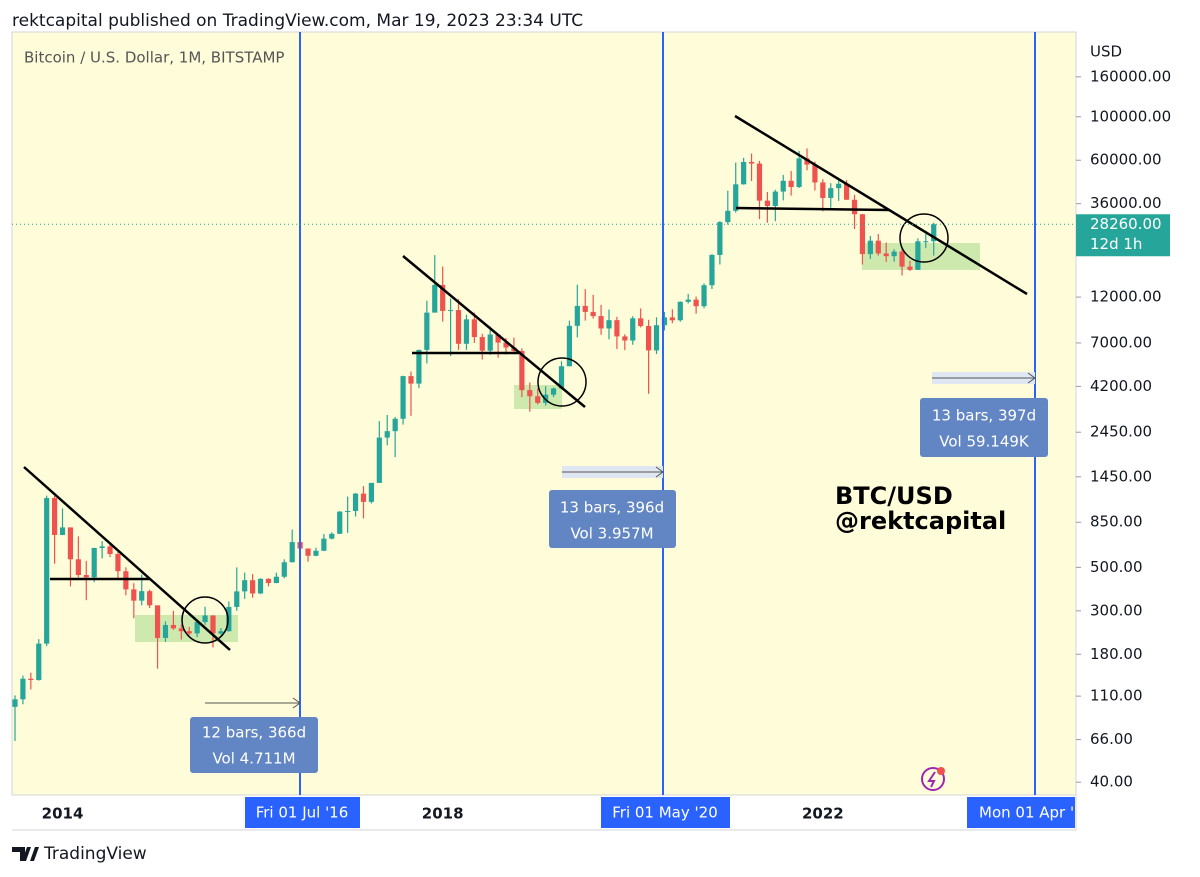 This screenshot has width=1200, height=877. Describe the element at coordinates (1126, 297) in the screenshot. I see `y-tick-label: 12000.00` at that location.